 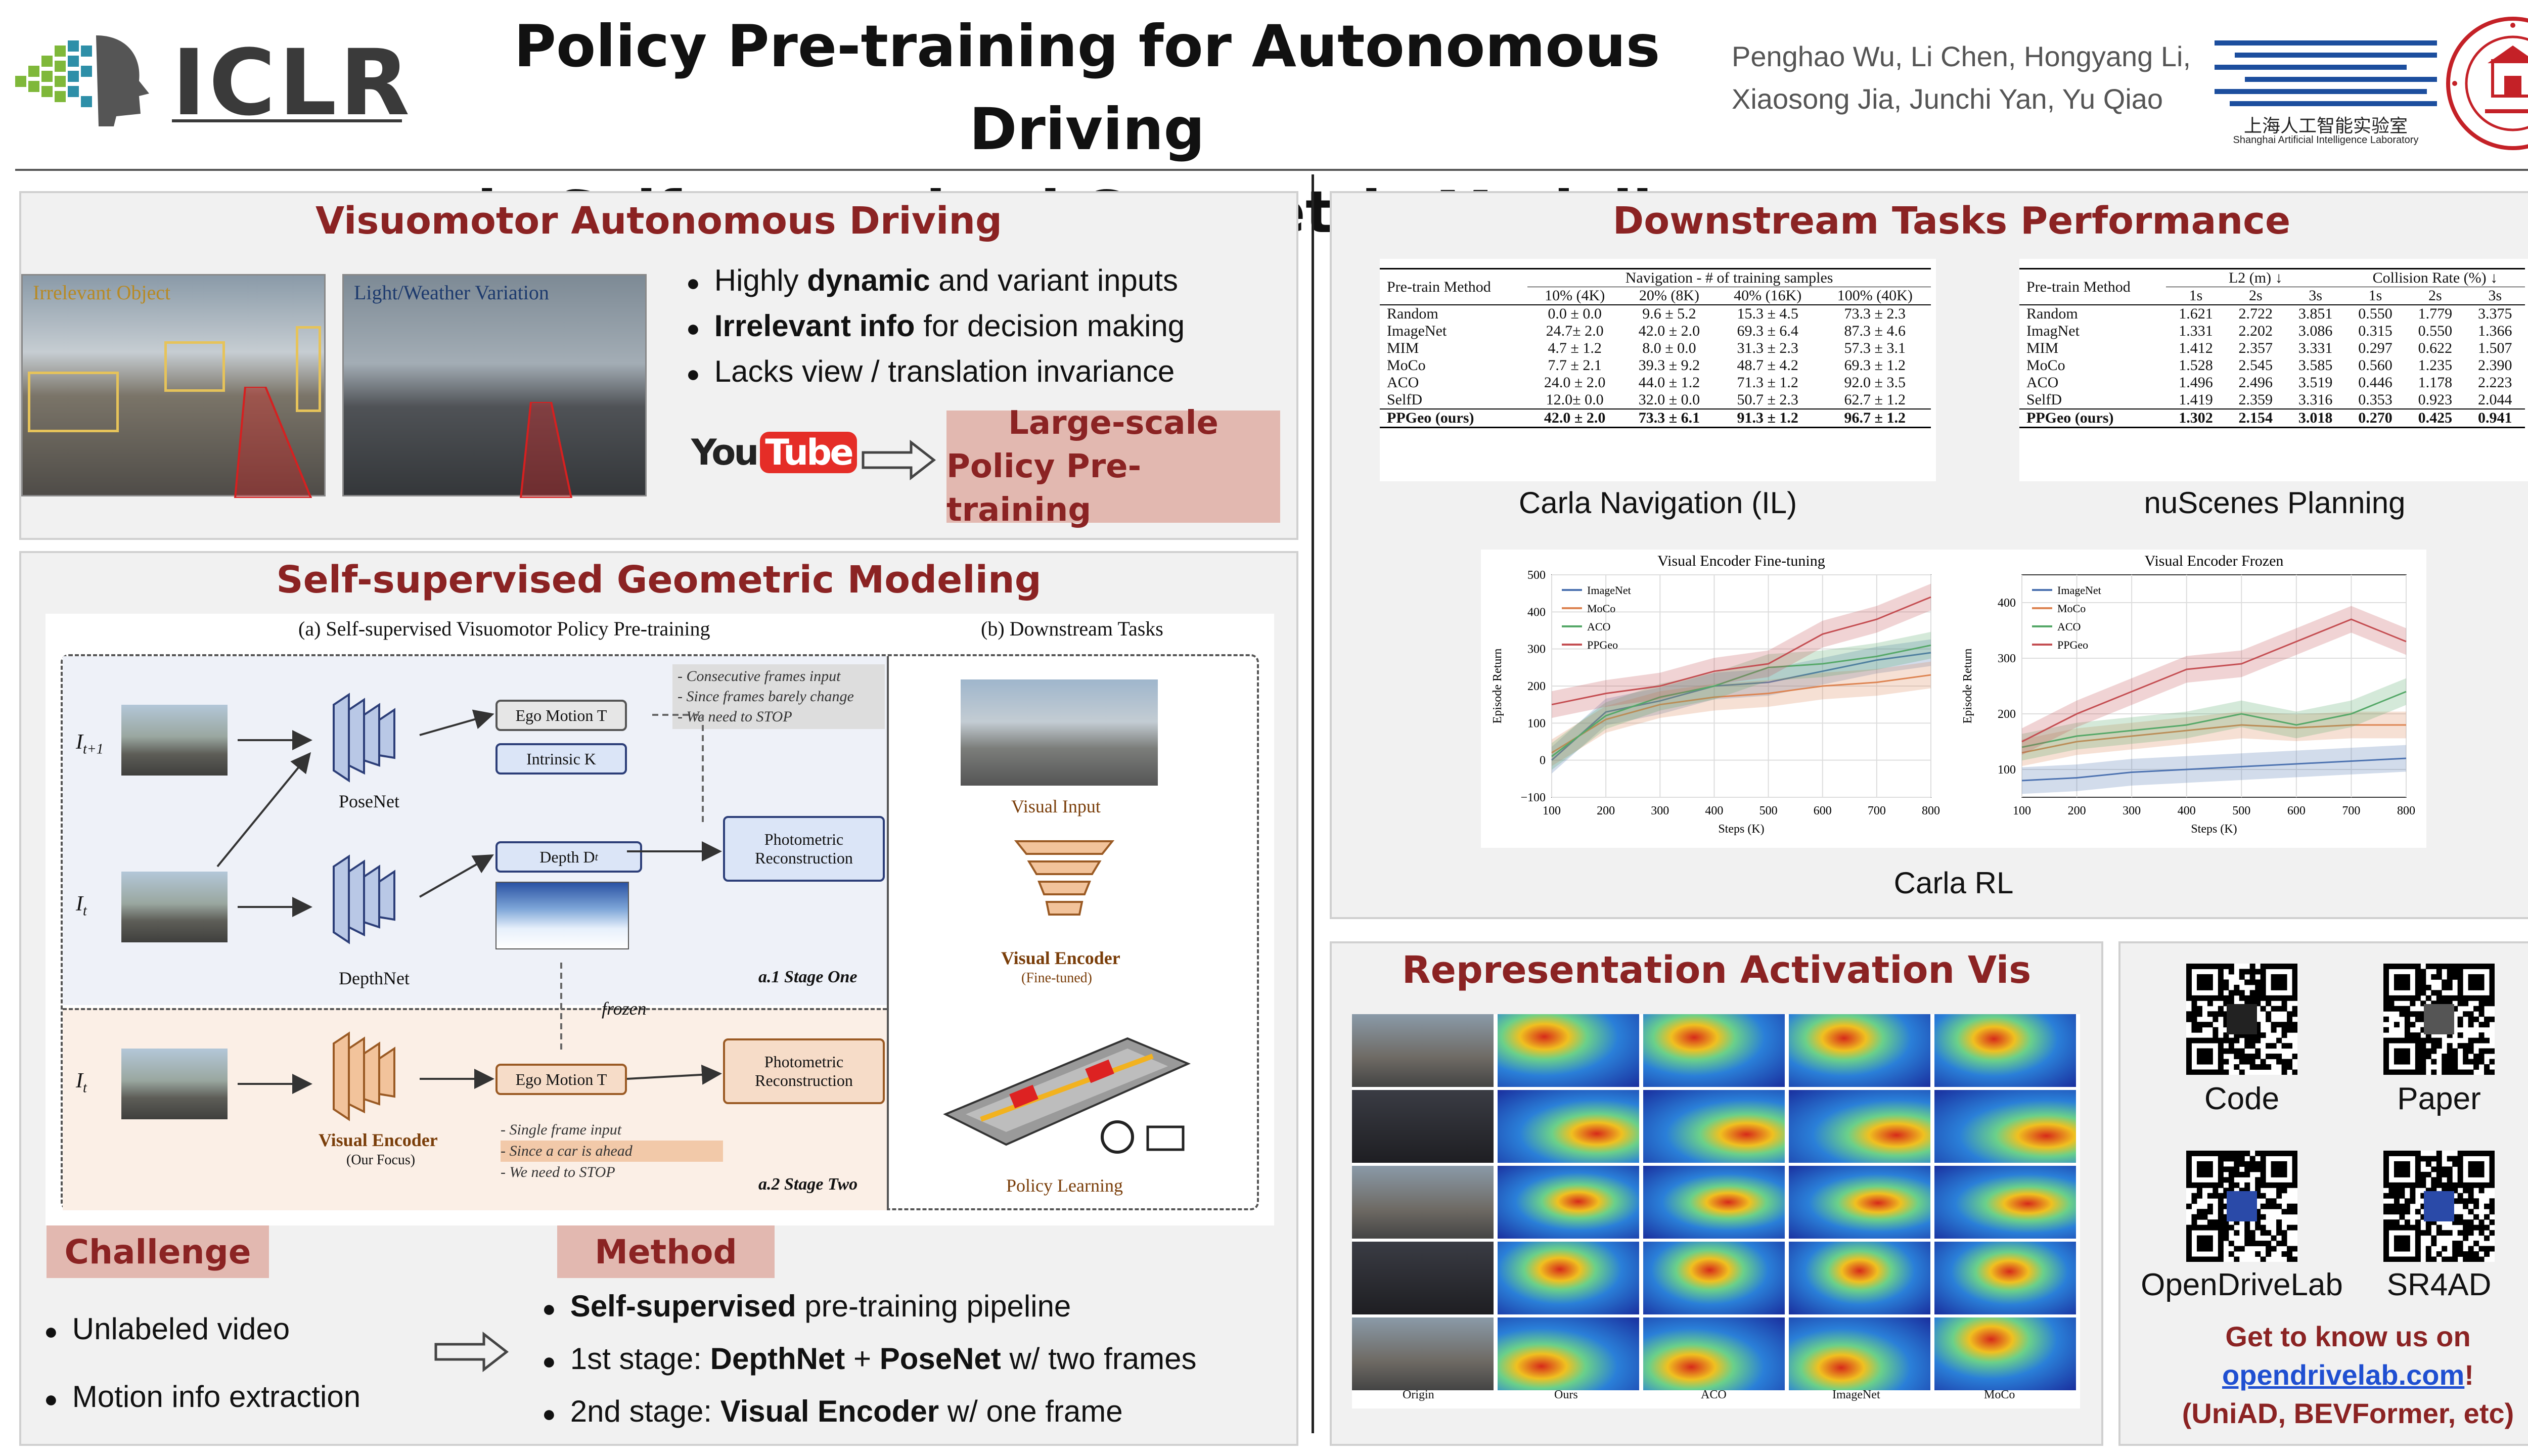 I want to click on paper-label: Paper, so click(x=2439, y=1098).